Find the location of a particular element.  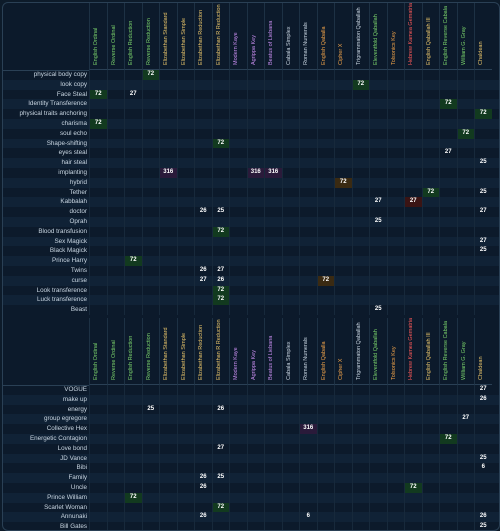

table-cell: 27 is located at coordinates (483, 212).